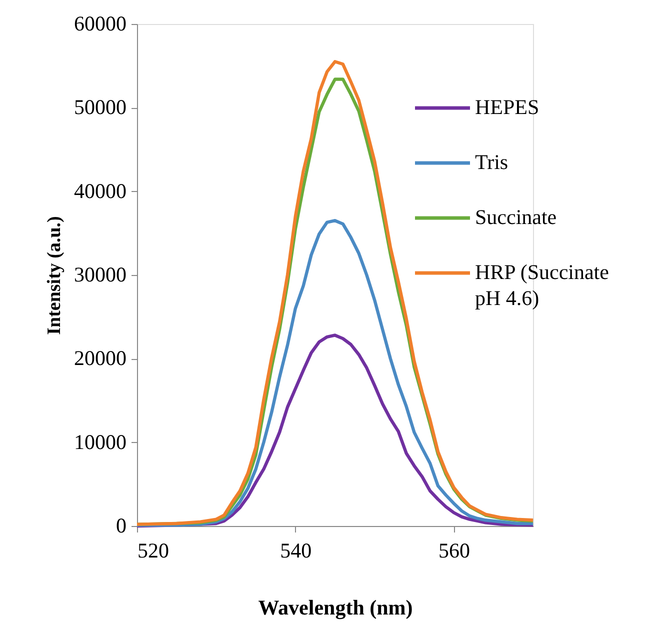  Describe the element at coordinates (542, 285) in the screenshot. I see `legend-label: HRP (Succinate pH 4.6)` at that location.